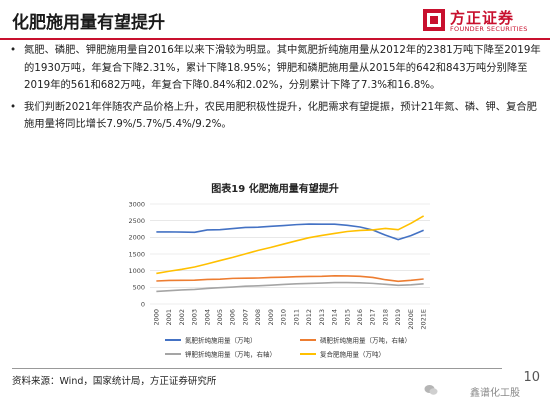 The height and width of the screenshot is (408, 550). I want to click on x-tick-label: 2020E, so click(411, 319).